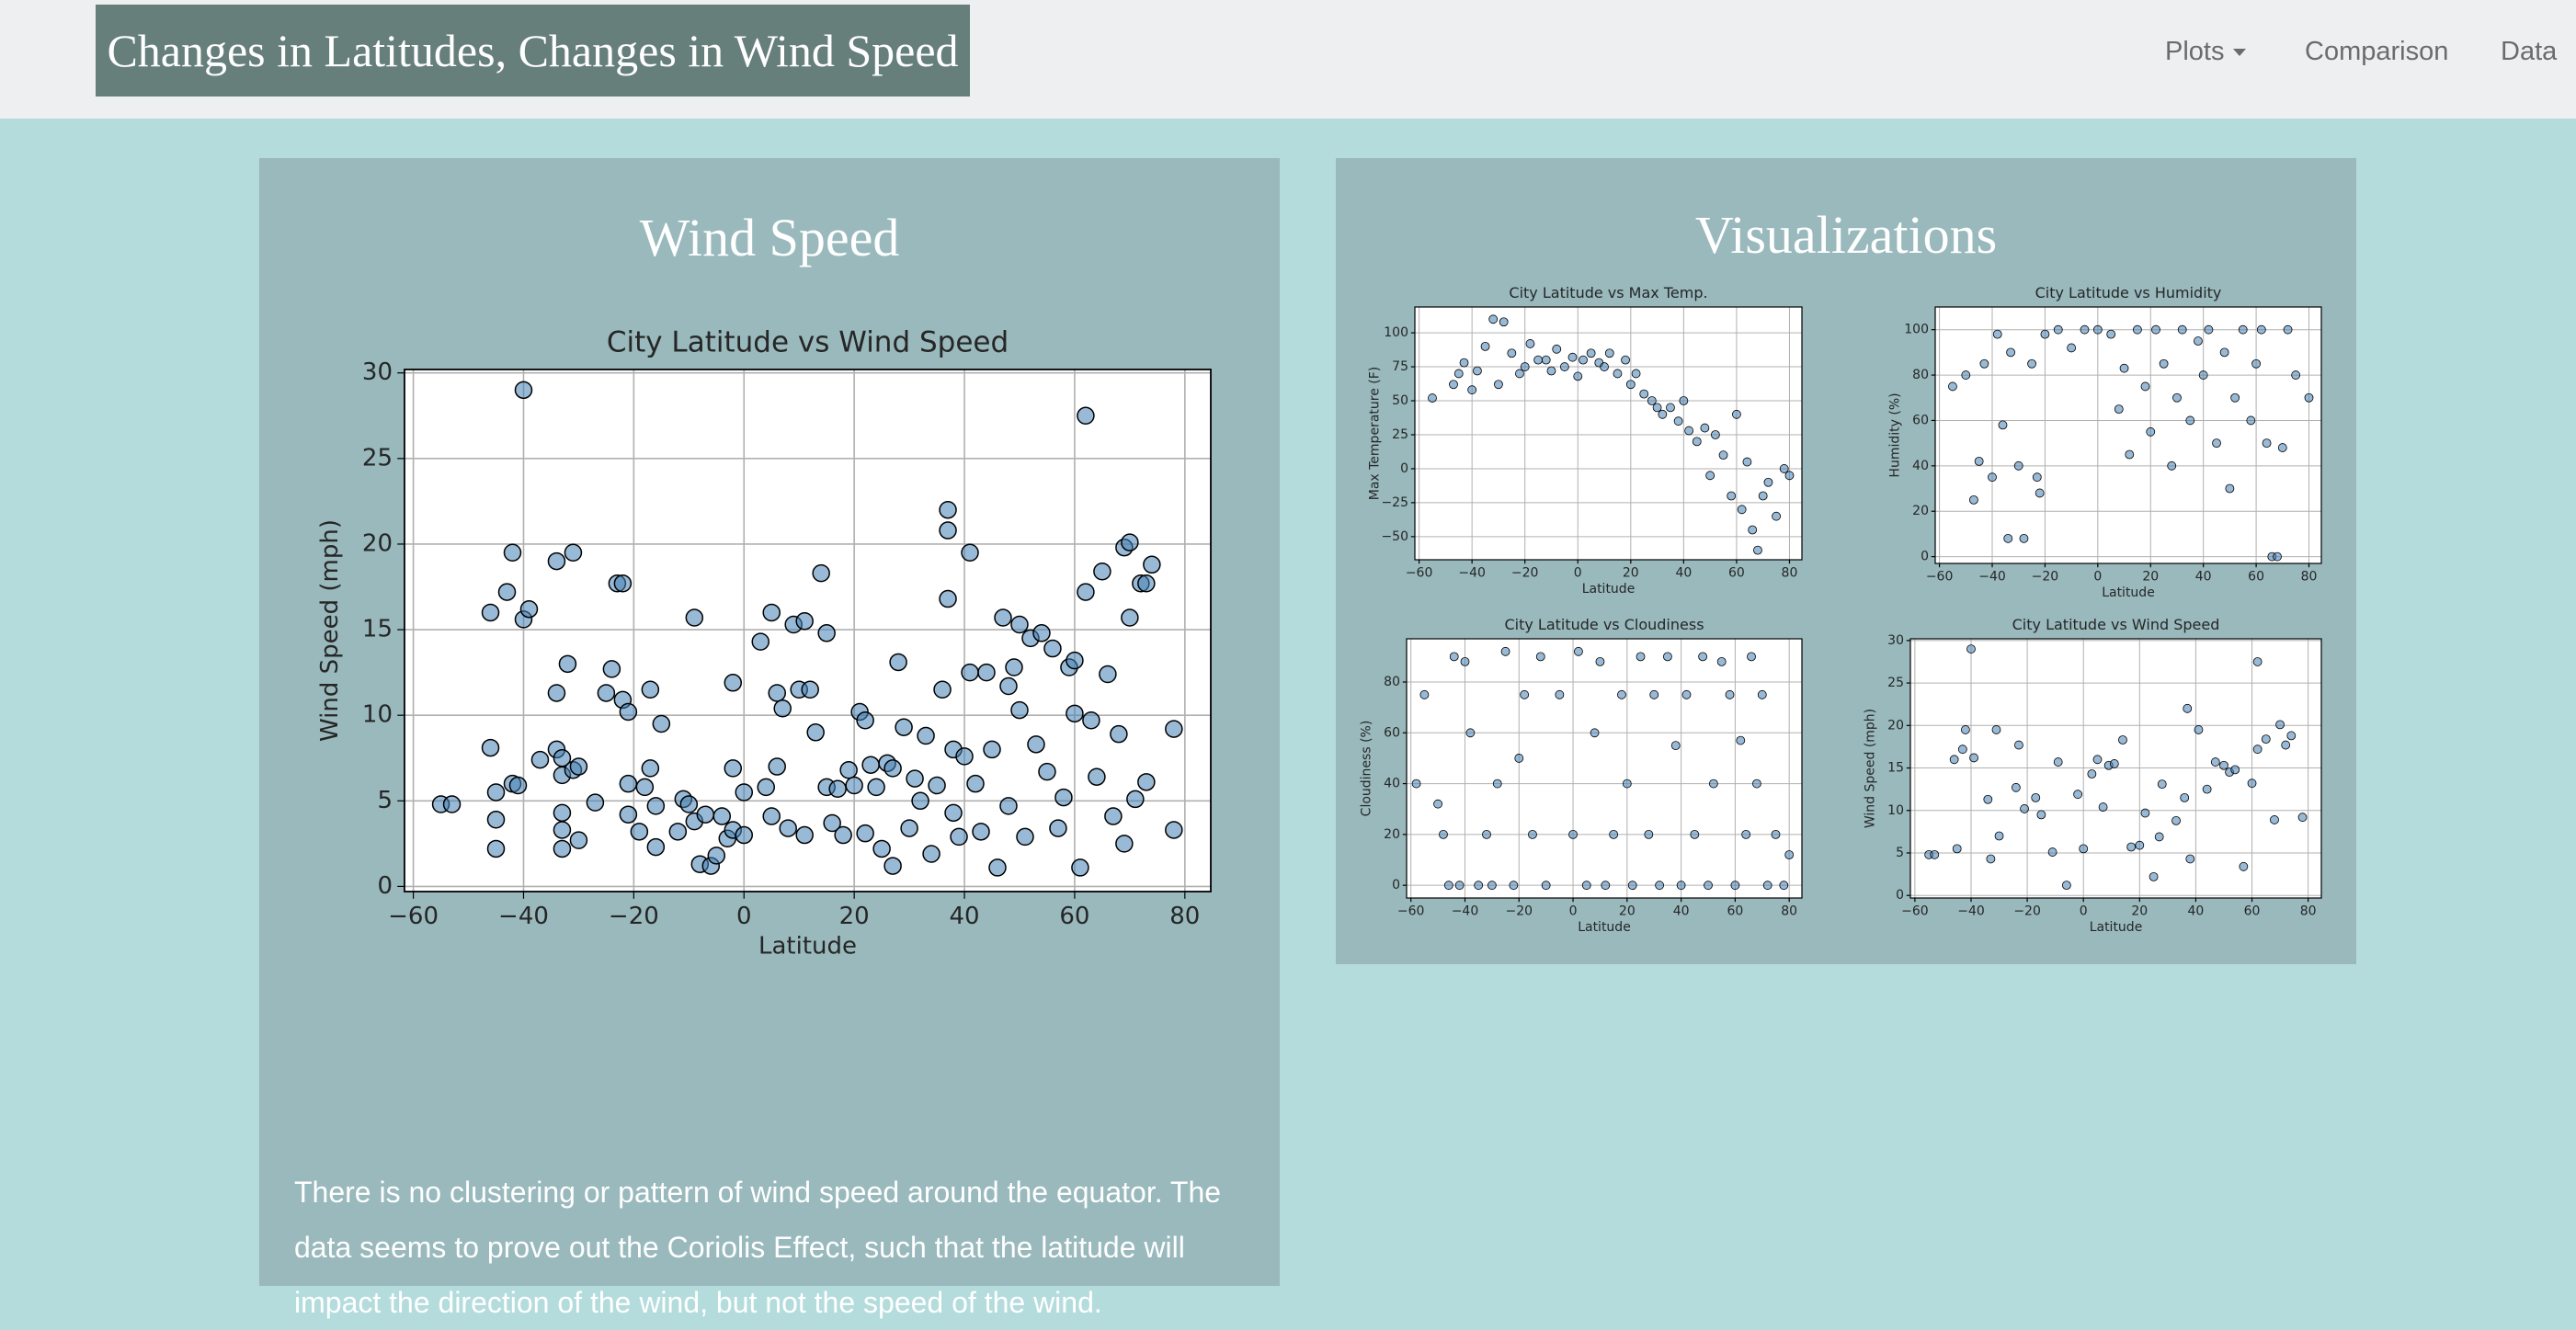 The image size is (2576, 1330). What do you see at coordinates (808, 630) in the screenshot?
I see `plot-area` at bounding box center [808, 630].